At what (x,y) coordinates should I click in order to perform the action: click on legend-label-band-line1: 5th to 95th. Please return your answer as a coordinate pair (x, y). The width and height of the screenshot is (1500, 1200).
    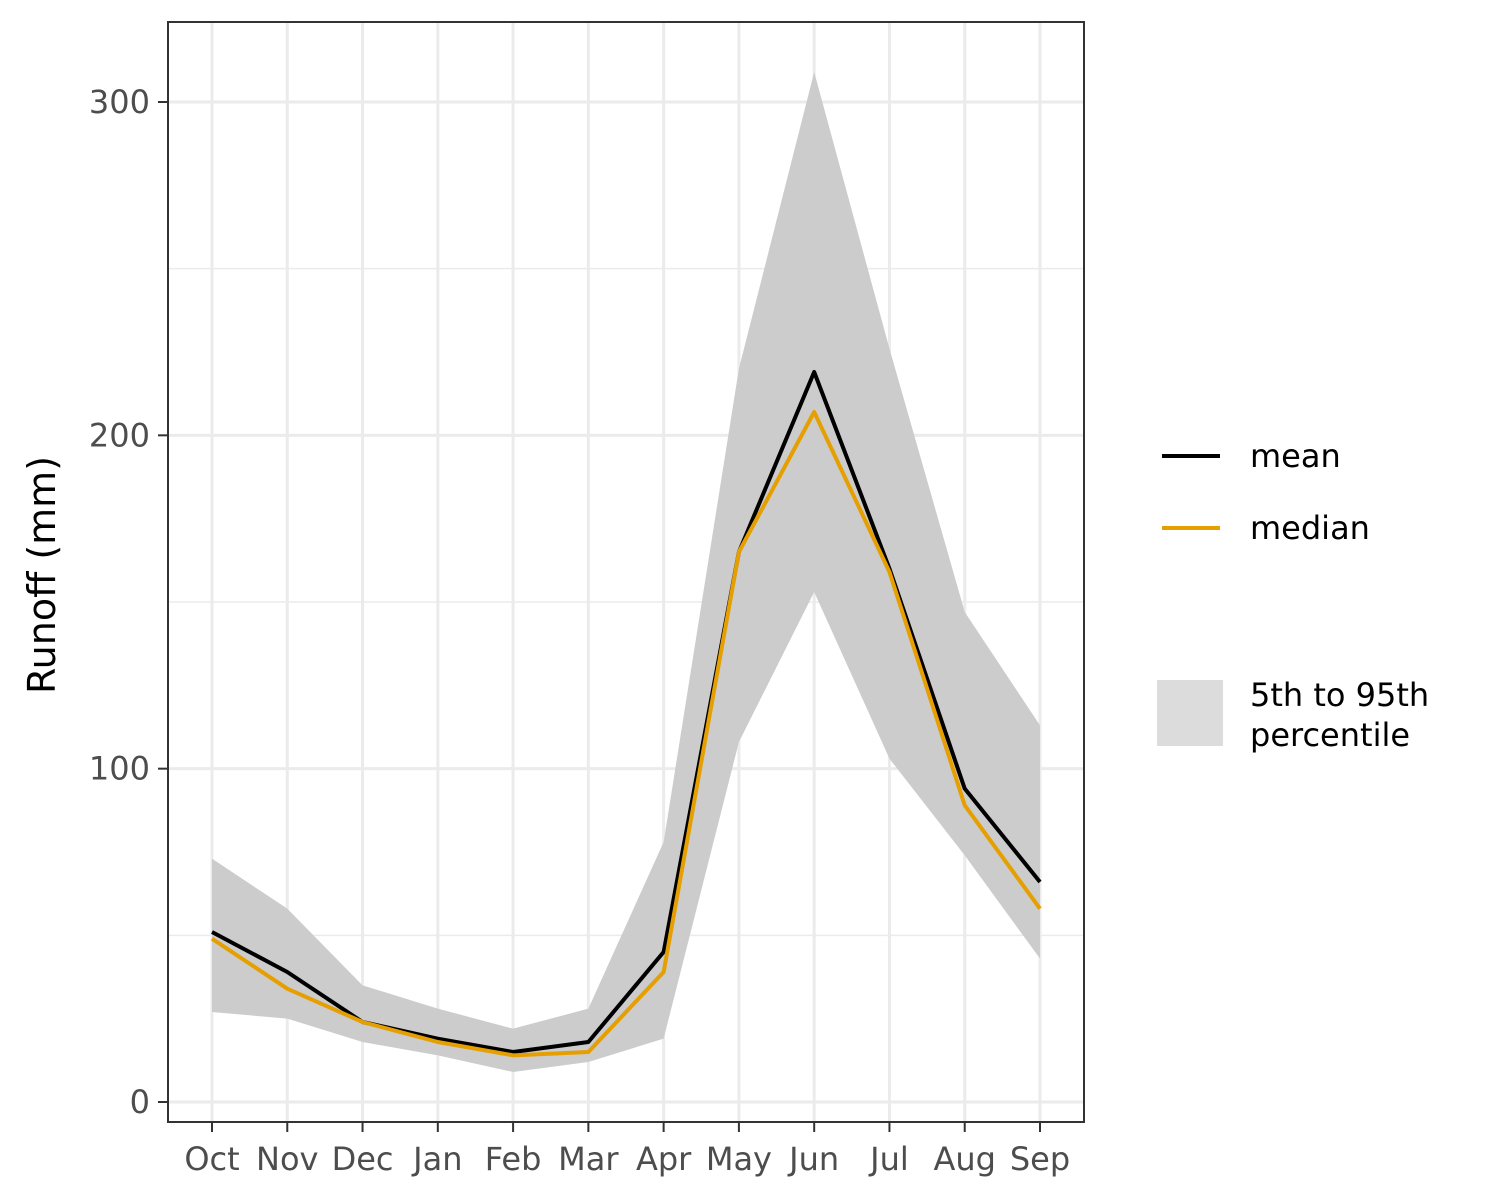
    Looking at the image, I should click on (1339, 695).